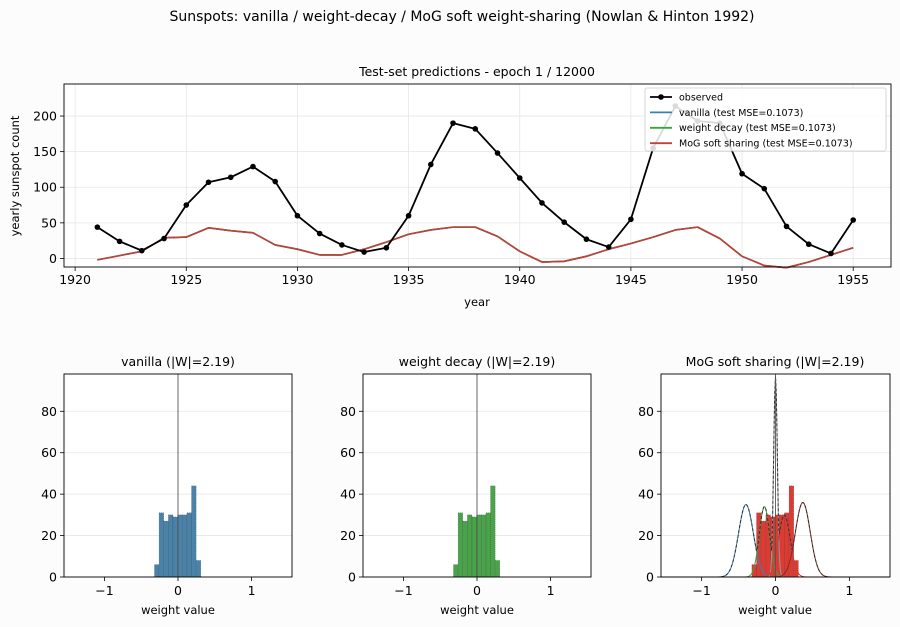  What do you see at coordinates (15, 175) in the screenshot?
I see `predictions-chart-ylabel: yearly sunspot count` at bounding box center [15, 175].